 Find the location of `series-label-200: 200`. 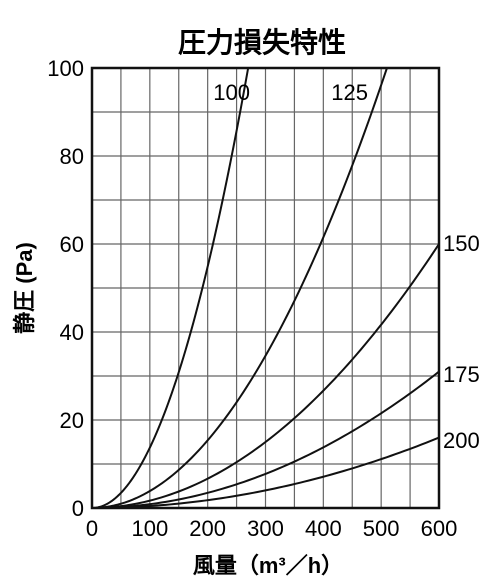

series-label-200: 200 is located at coordinates (461, 440).